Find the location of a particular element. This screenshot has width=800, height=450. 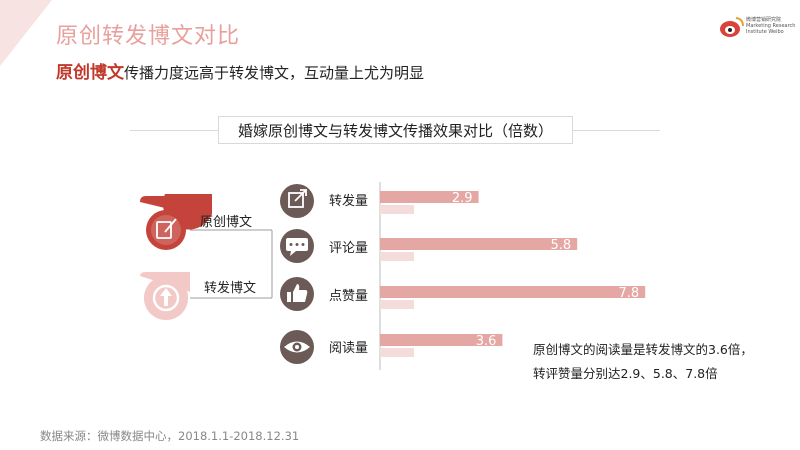

category-label-1: 评论量 is located at coordinates (348, 248).